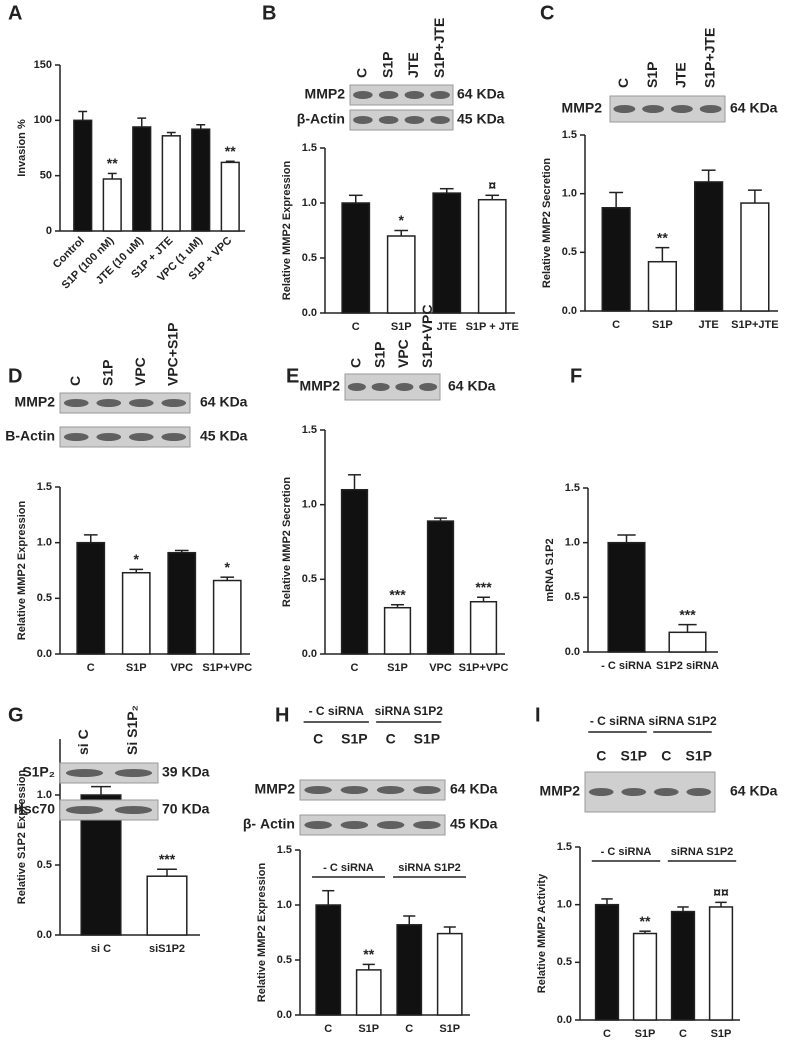 This screenshot has height=1041, width=788. Describe the element at coordinates (181, 668) in the screenshot. I see `x-tick-label: VPC` at that location.